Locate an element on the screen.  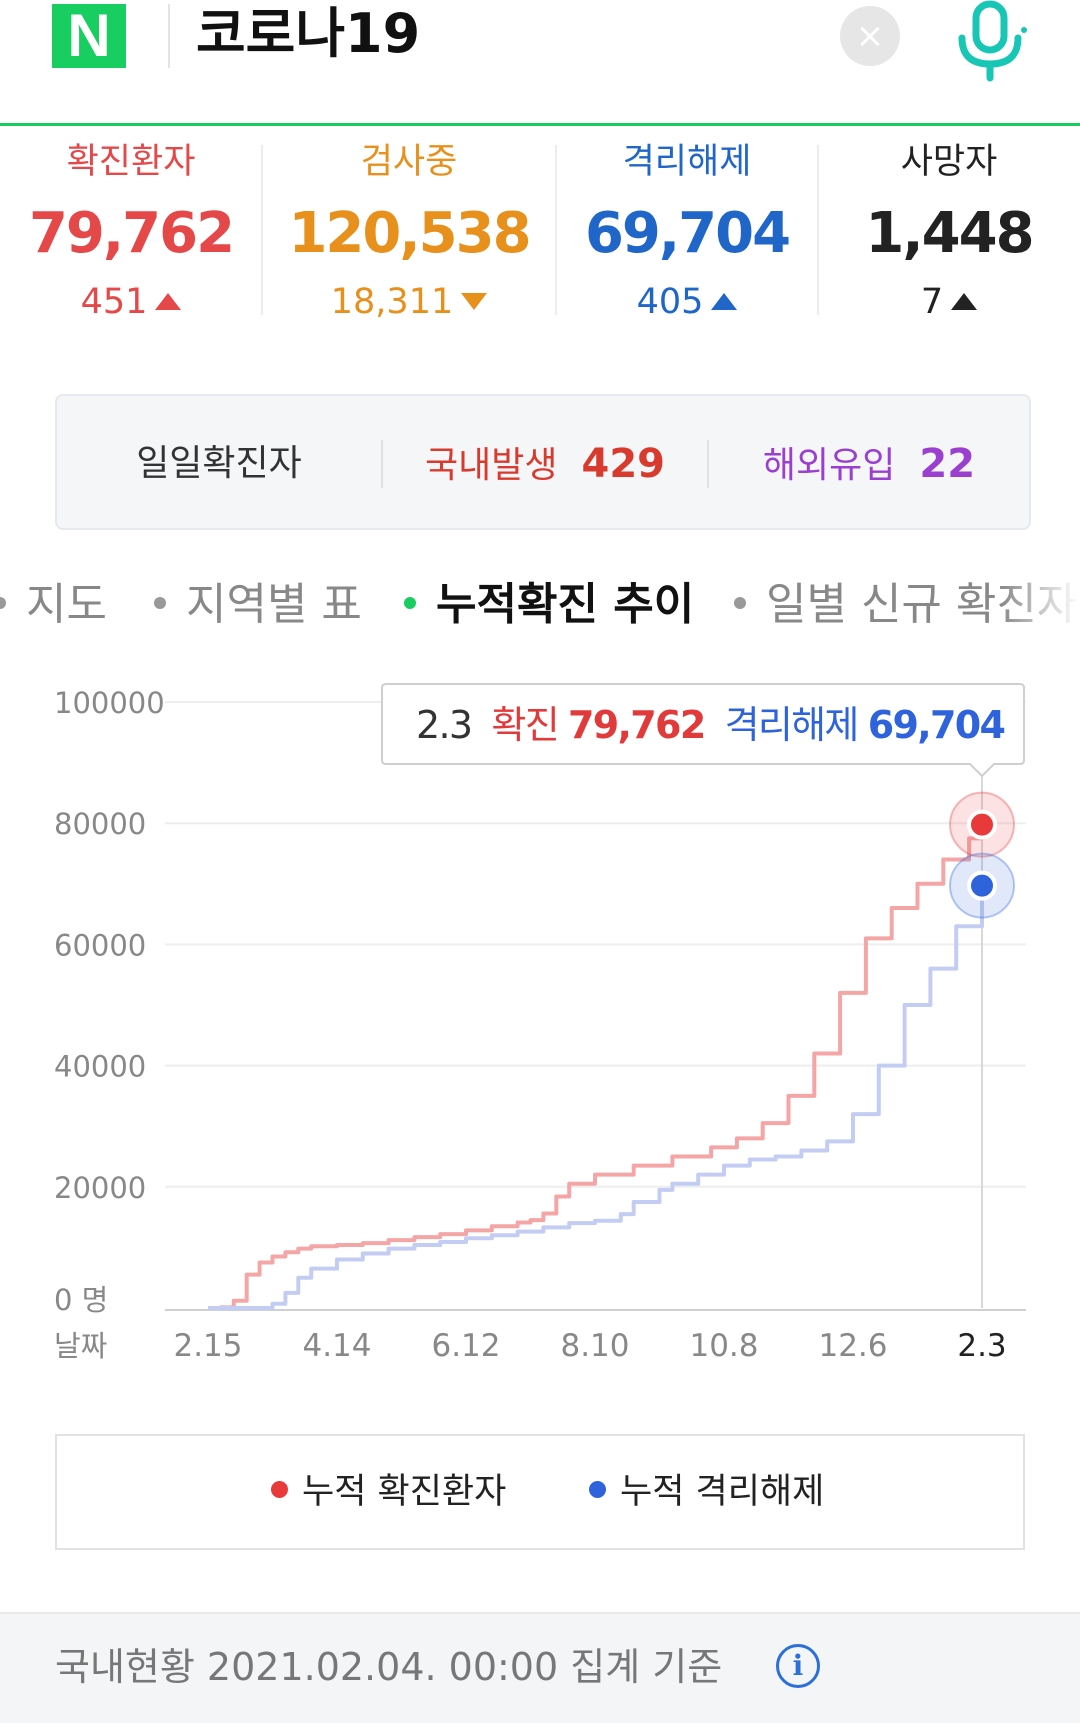
stat-1: 검사중 120,538 18,311 is located at coordinates (409, 231).